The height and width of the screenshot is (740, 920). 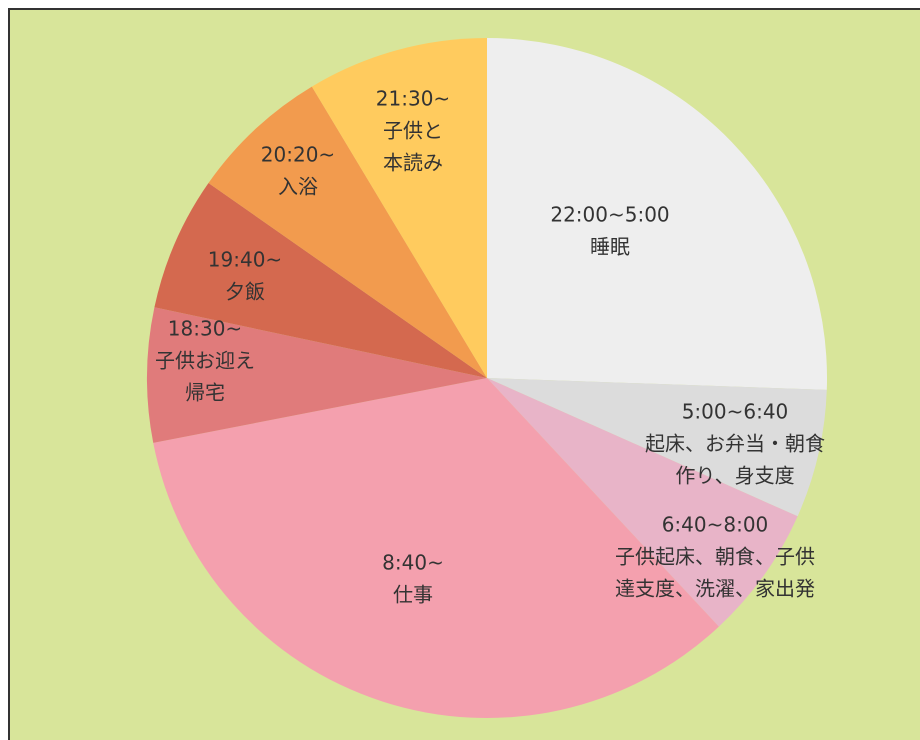 What do you see at coordinates (735, 412) in the screenshot?
I see `slice-label: 5:00~6:40` at bounding box center [735, 412].